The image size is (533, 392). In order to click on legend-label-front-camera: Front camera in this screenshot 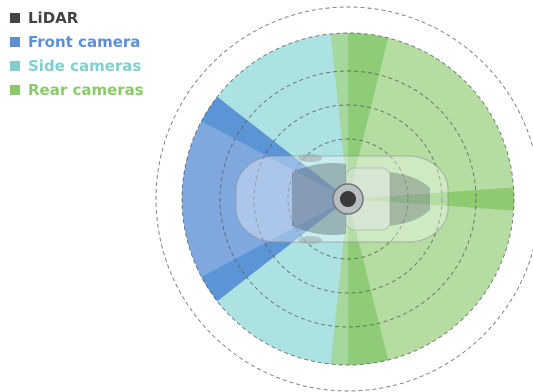, I will do `click(84, 42)`.